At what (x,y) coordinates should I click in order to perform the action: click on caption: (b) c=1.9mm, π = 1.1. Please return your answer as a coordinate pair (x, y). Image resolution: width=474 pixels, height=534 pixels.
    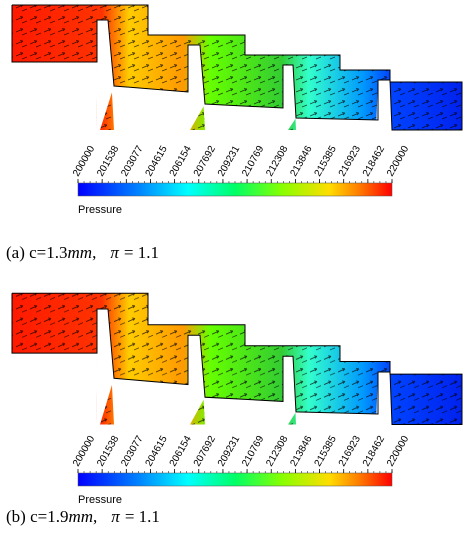
    Looking at the image, I should click on (83, 516).